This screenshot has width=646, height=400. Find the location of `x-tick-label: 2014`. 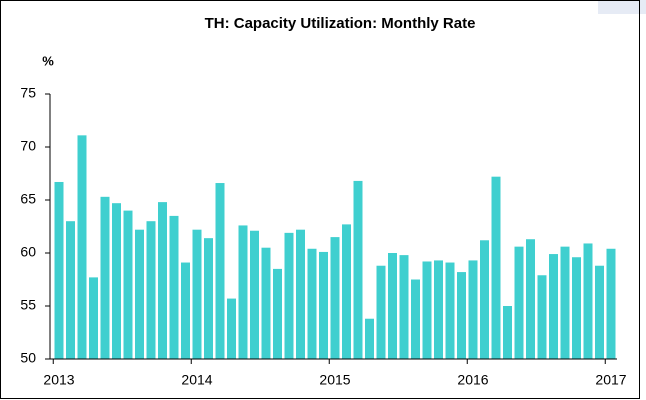

x-tick-label: 2014 is located at coordinates (196, 380).